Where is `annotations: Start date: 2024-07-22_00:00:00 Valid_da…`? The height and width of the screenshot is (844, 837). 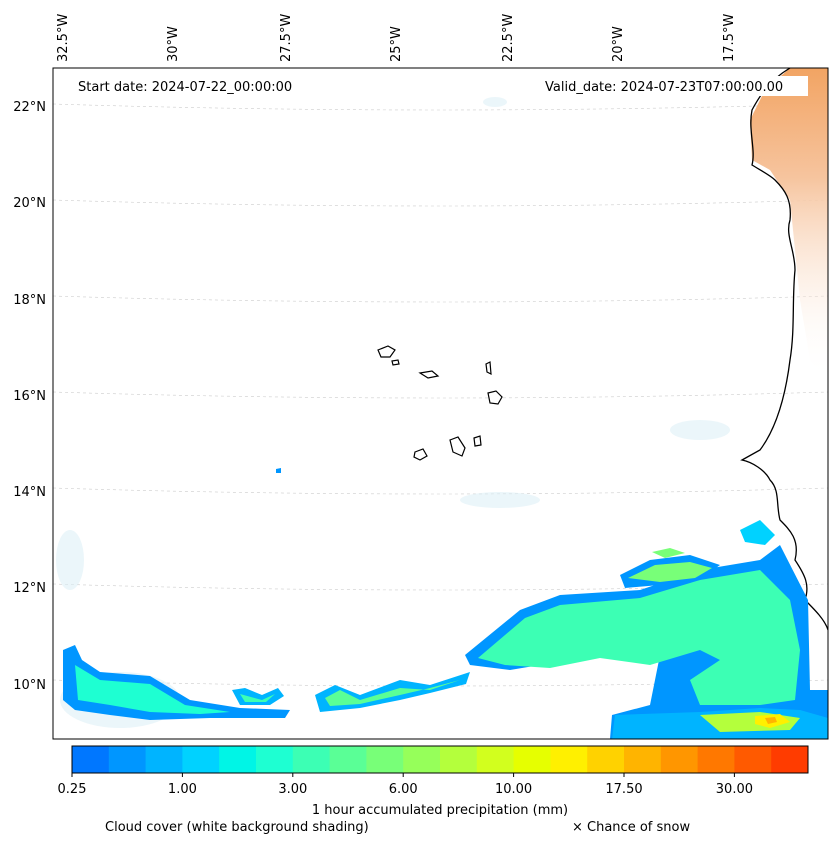 annotations: Start date: 2024-07-22_00:00:00 Valid_da… is located at coordinates (439, 86).